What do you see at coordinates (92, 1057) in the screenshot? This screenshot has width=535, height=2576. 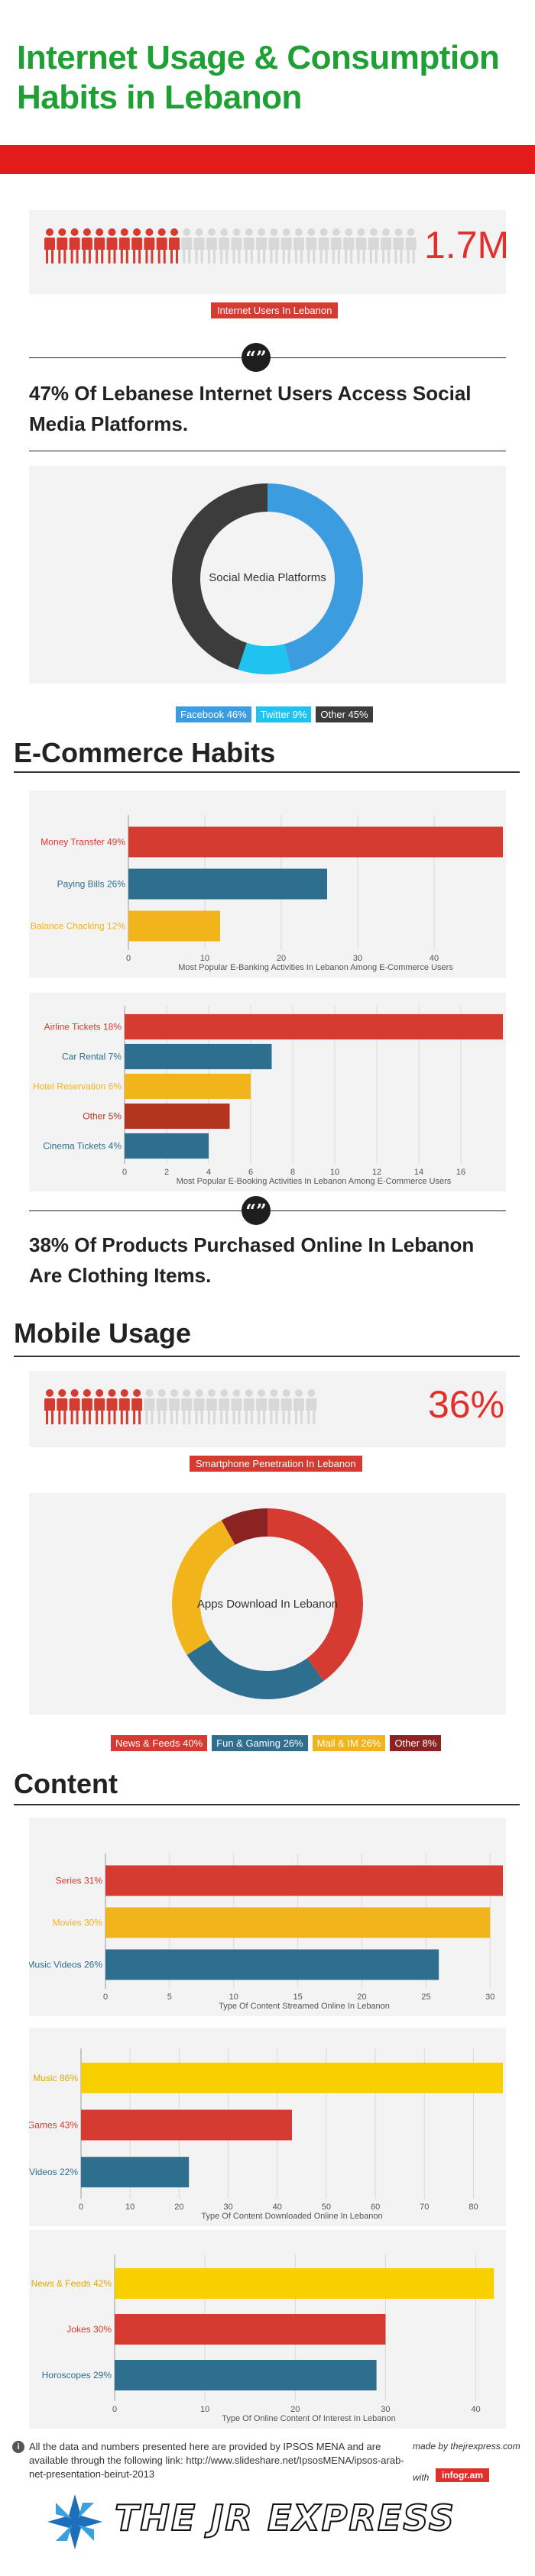 I see `bar-label: Car Rental 7%` at bounding box center [92, 1057].